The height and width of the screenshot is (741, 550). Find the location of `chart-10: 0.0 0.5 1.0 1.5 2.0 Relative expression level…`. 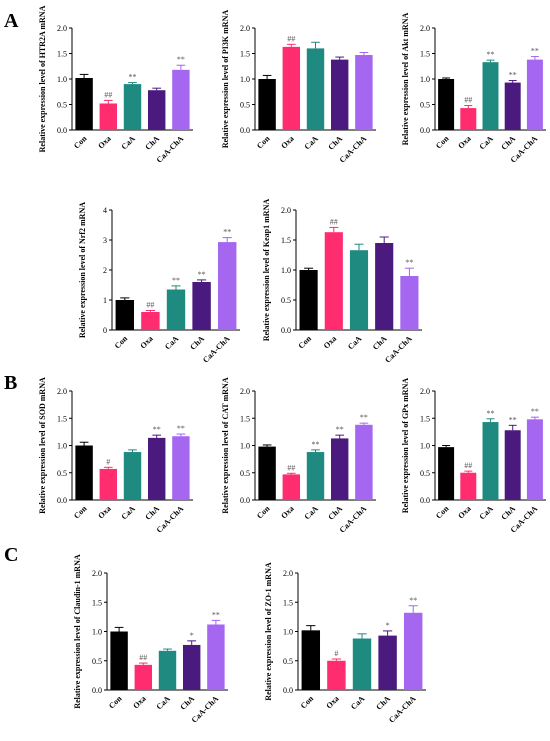

chart-10: 0.0 0.5 1.0 1.5 2.0 Relative expression level… is located at coordinates (345, 643).